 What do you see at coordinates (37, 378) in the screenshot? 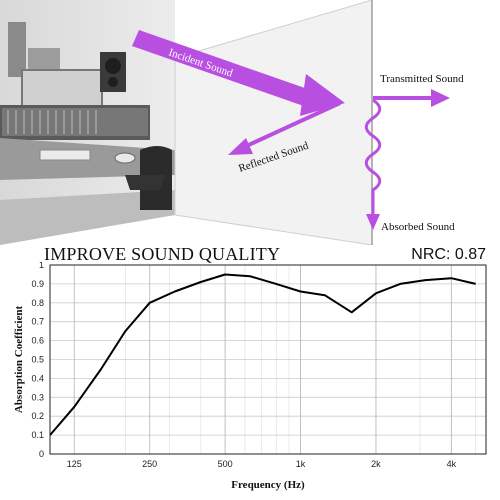
I see `y-tick-label: 0.4` at bounding box center [37, 378].